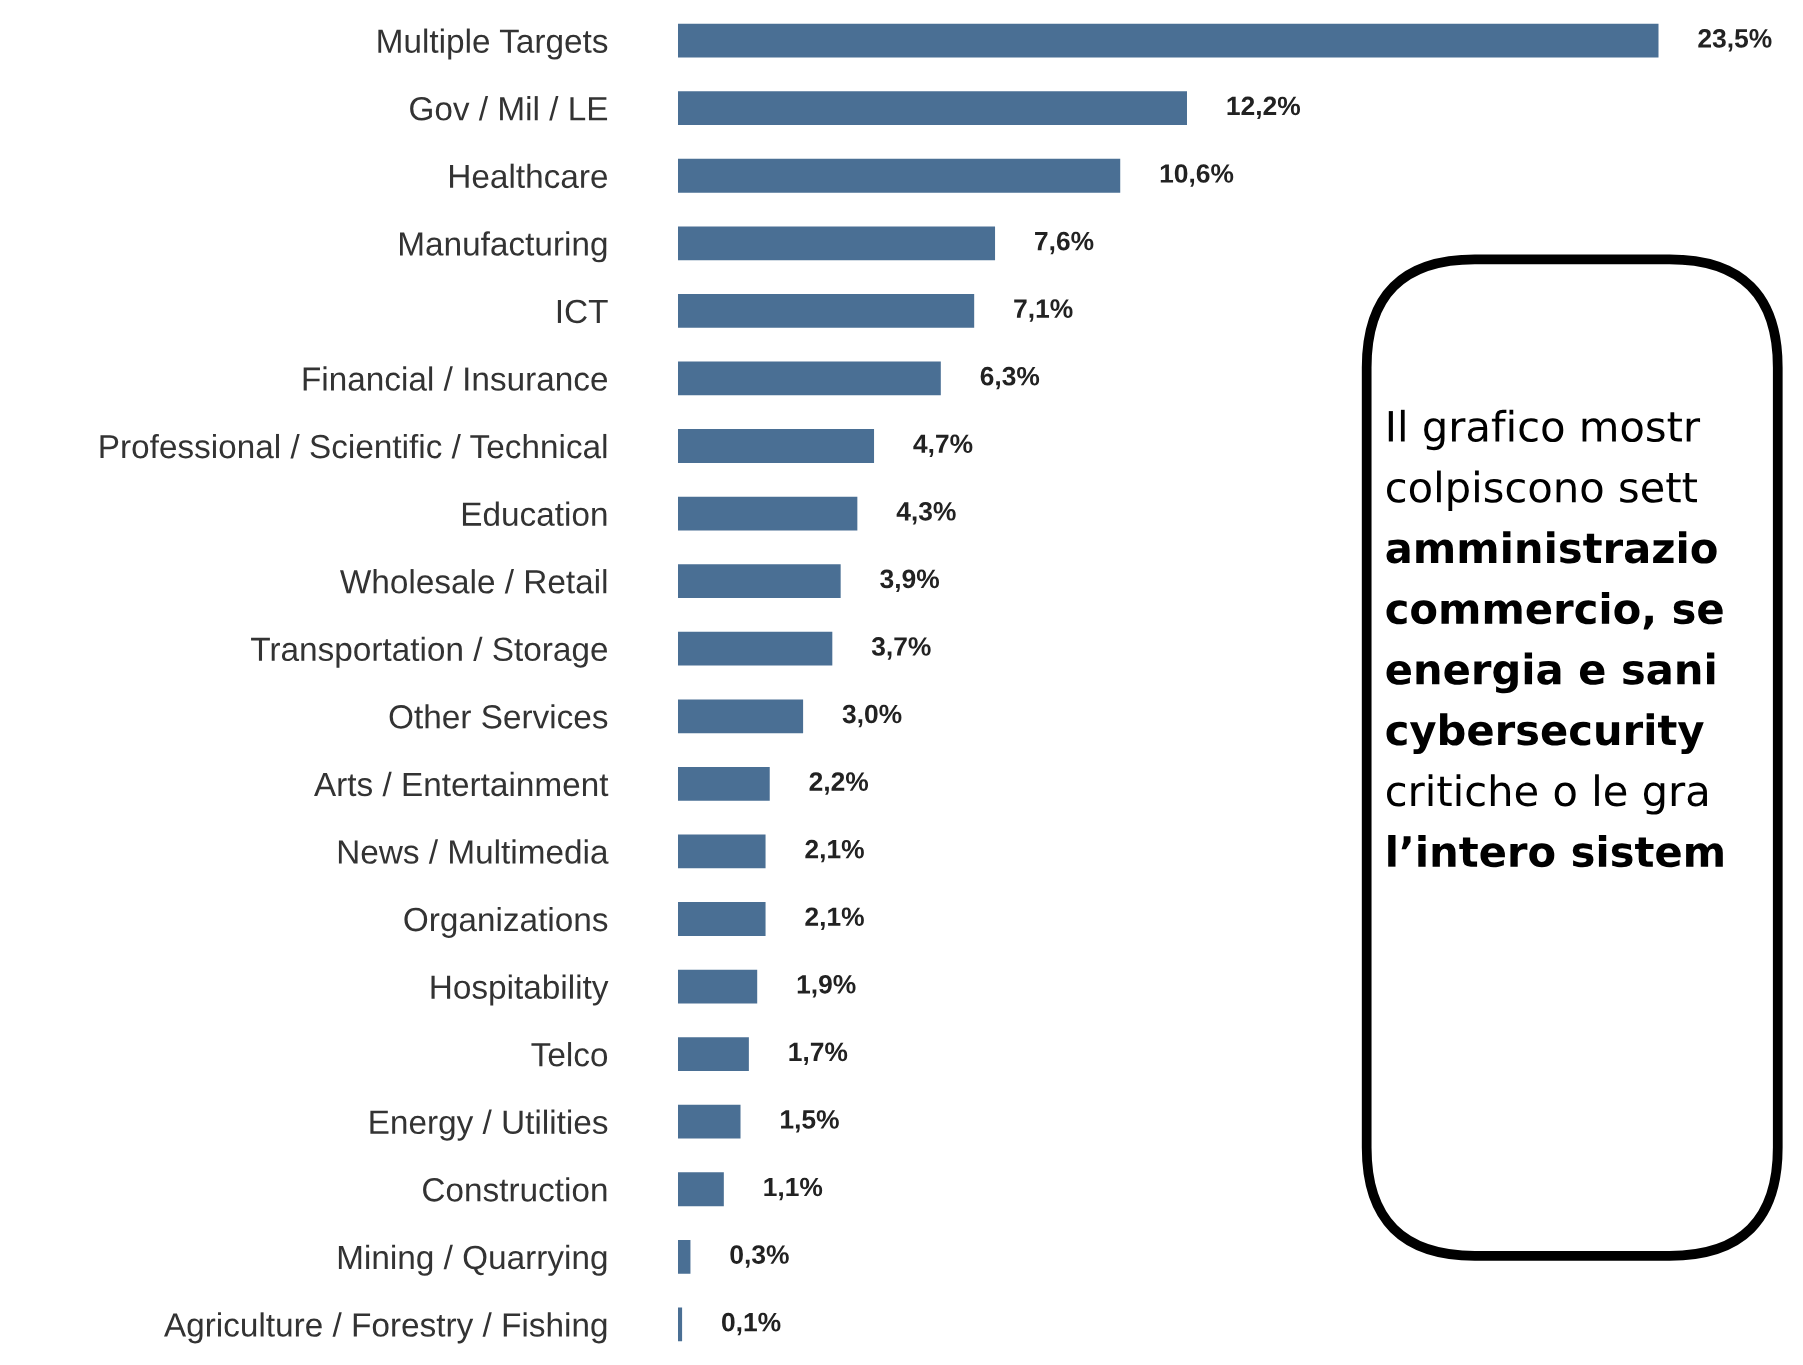  Describe the element at coordinates (506, 922) in the screenshot. I see `y-tick-label: Organizations` at that location.